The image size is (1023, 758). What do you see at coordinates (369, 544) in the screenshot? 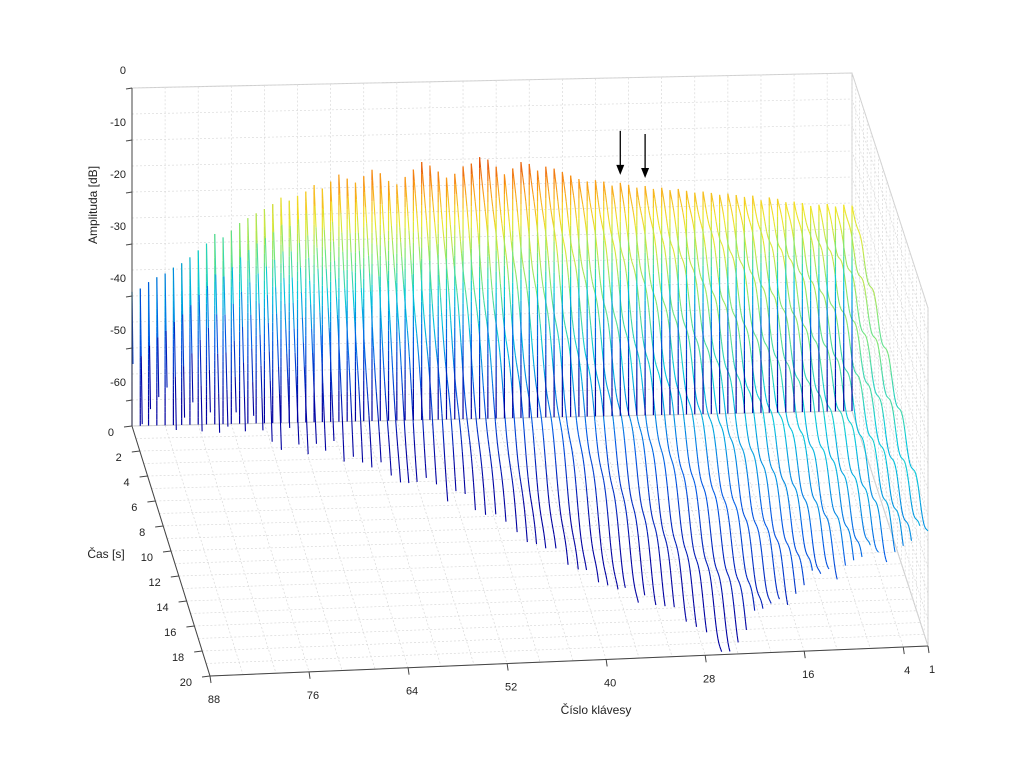
I see `floor-grid-key` at bounding box center [369, 544].